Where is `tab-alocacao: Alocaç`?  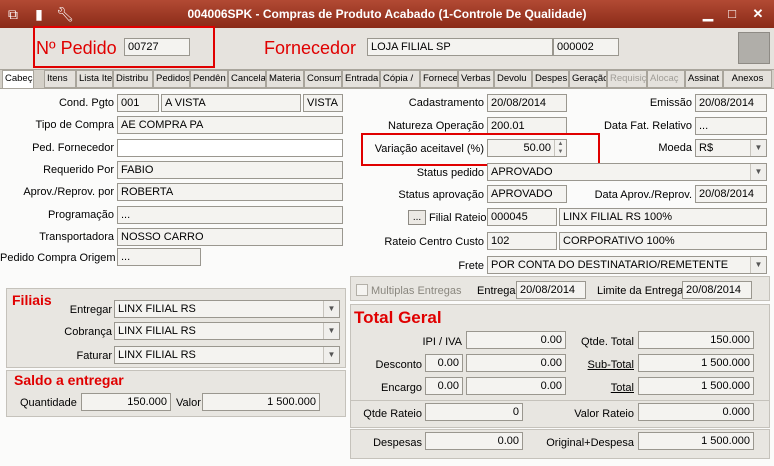
tab-alocacao: Alocaç is located at coordinates (666, 79).